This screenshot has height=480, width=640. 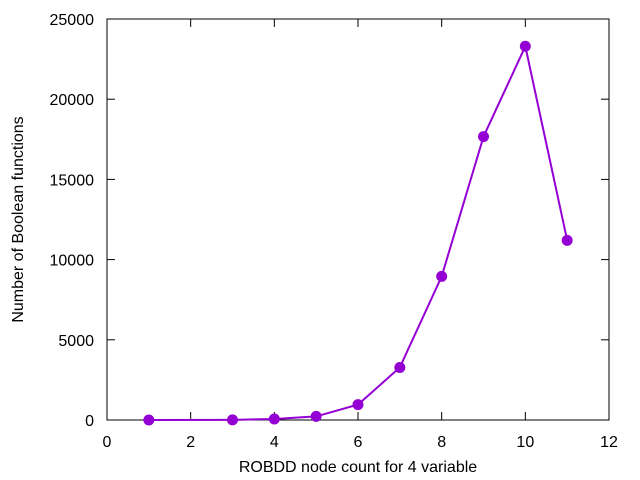 What do you see at coordinates (190, 442) in the screenshot?
I see `x-tick-label: 2` at bounding box center [190, 442].